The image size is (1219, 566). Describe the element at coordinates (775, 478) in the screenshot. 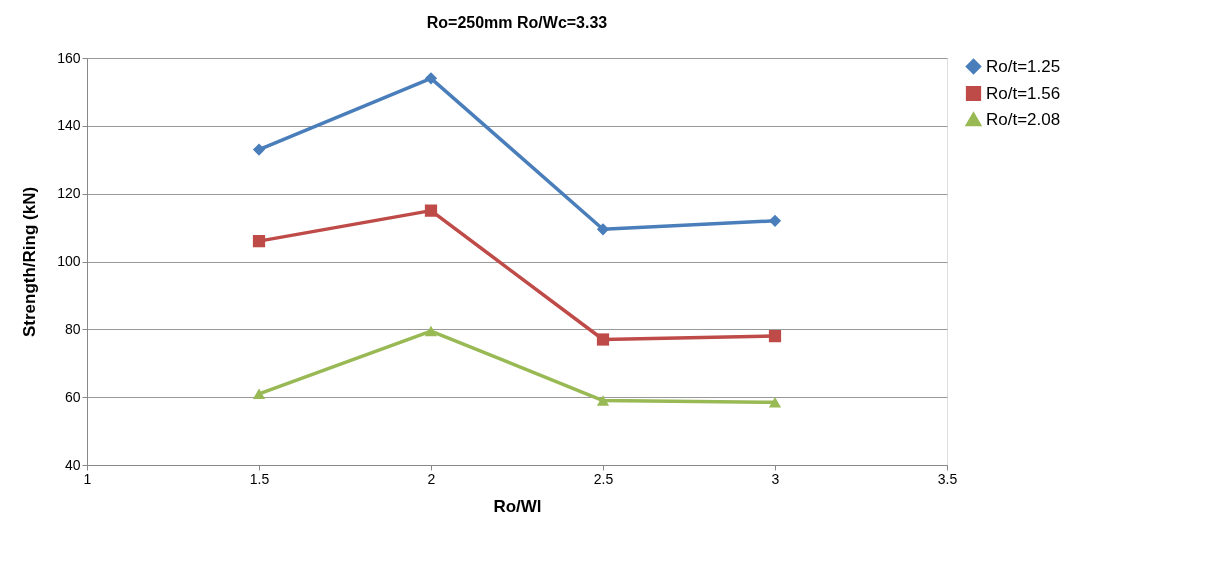

I see `x-tick-label: 3` at that location.